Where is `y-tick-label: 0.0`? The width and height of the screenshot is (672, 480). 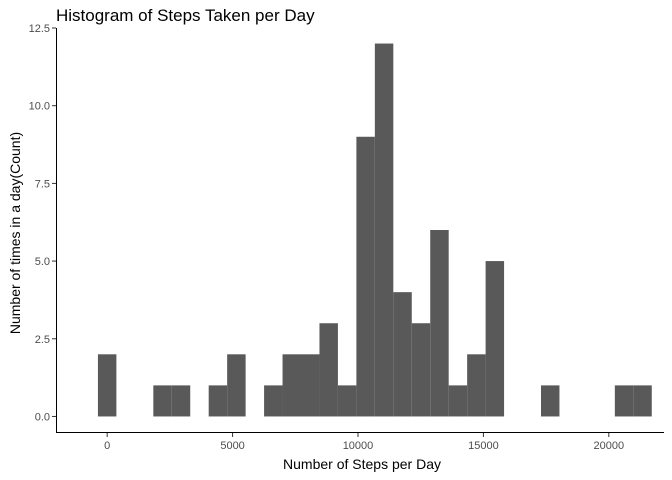
y-tick-label: 0.0 is located at coordinates (42, 417).